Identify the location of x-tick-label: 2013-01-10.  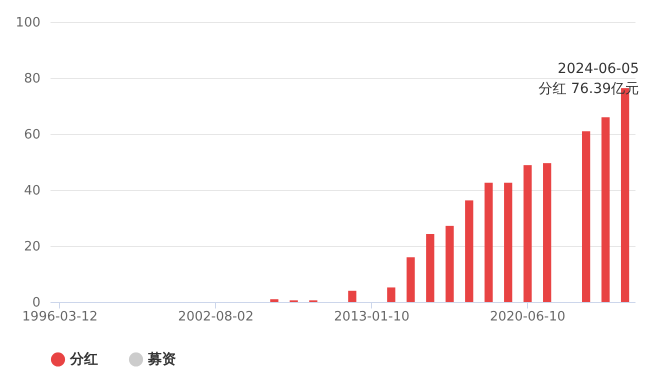
(372, 317).